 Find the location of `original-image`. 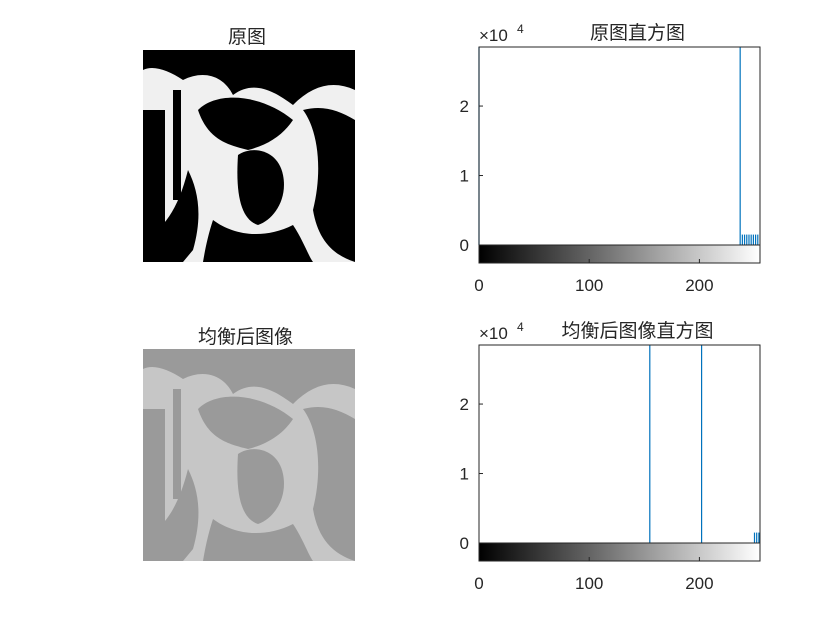

original-image is located at coordinates (249, 156).